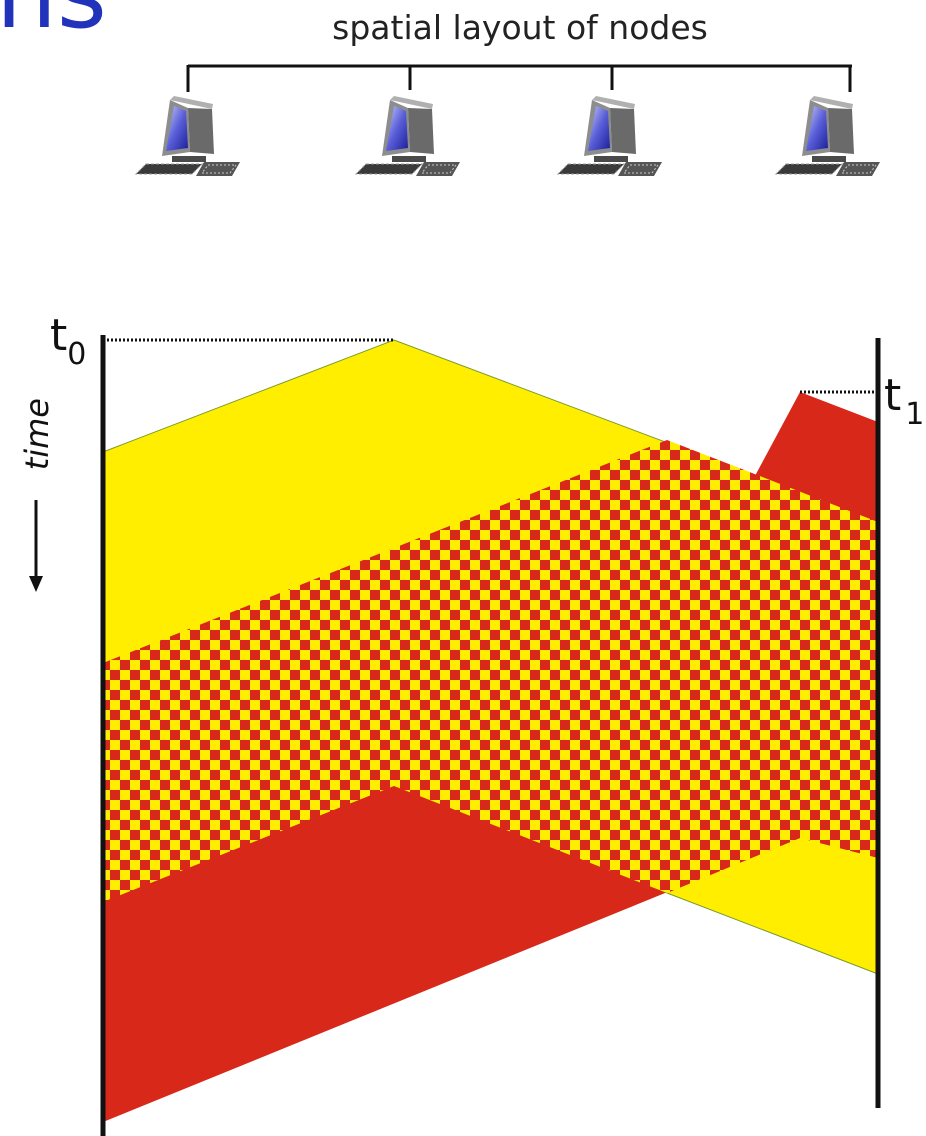 The width and height of the screenshot is (926, 1136). Describe the element at coordinates (520, 27) in the screenshot. I see `layout-caption: spatial layout of nodes` at that location.